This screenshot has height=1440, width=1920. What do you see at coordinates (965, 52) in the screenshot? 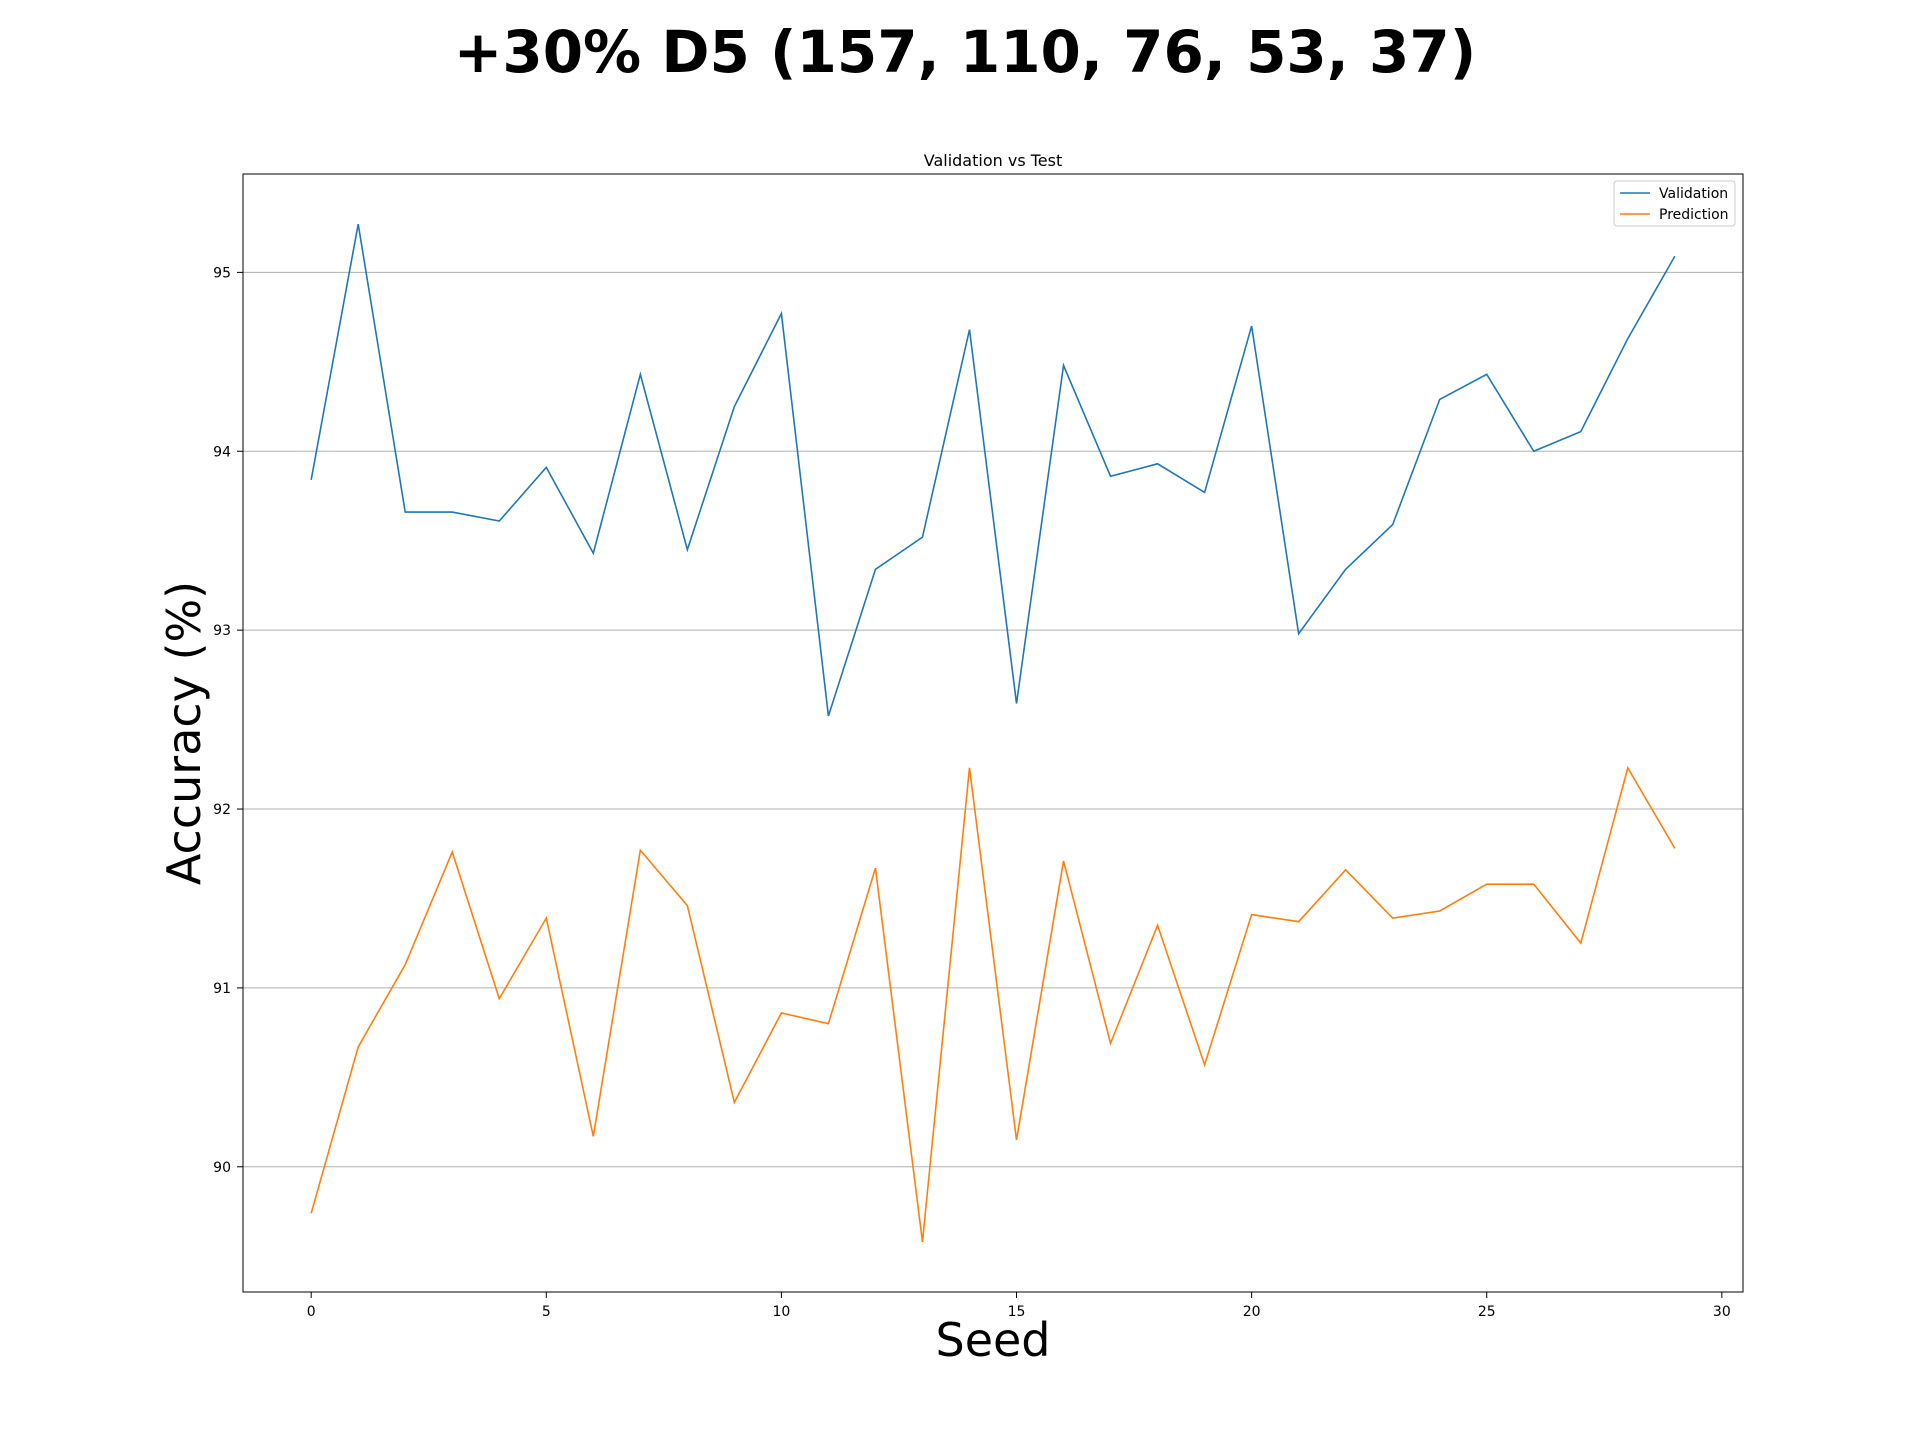
I see `figure-suptitle: +30% D5 (157, 110, 76, 53, 37)` at bounding box center [965, 52].